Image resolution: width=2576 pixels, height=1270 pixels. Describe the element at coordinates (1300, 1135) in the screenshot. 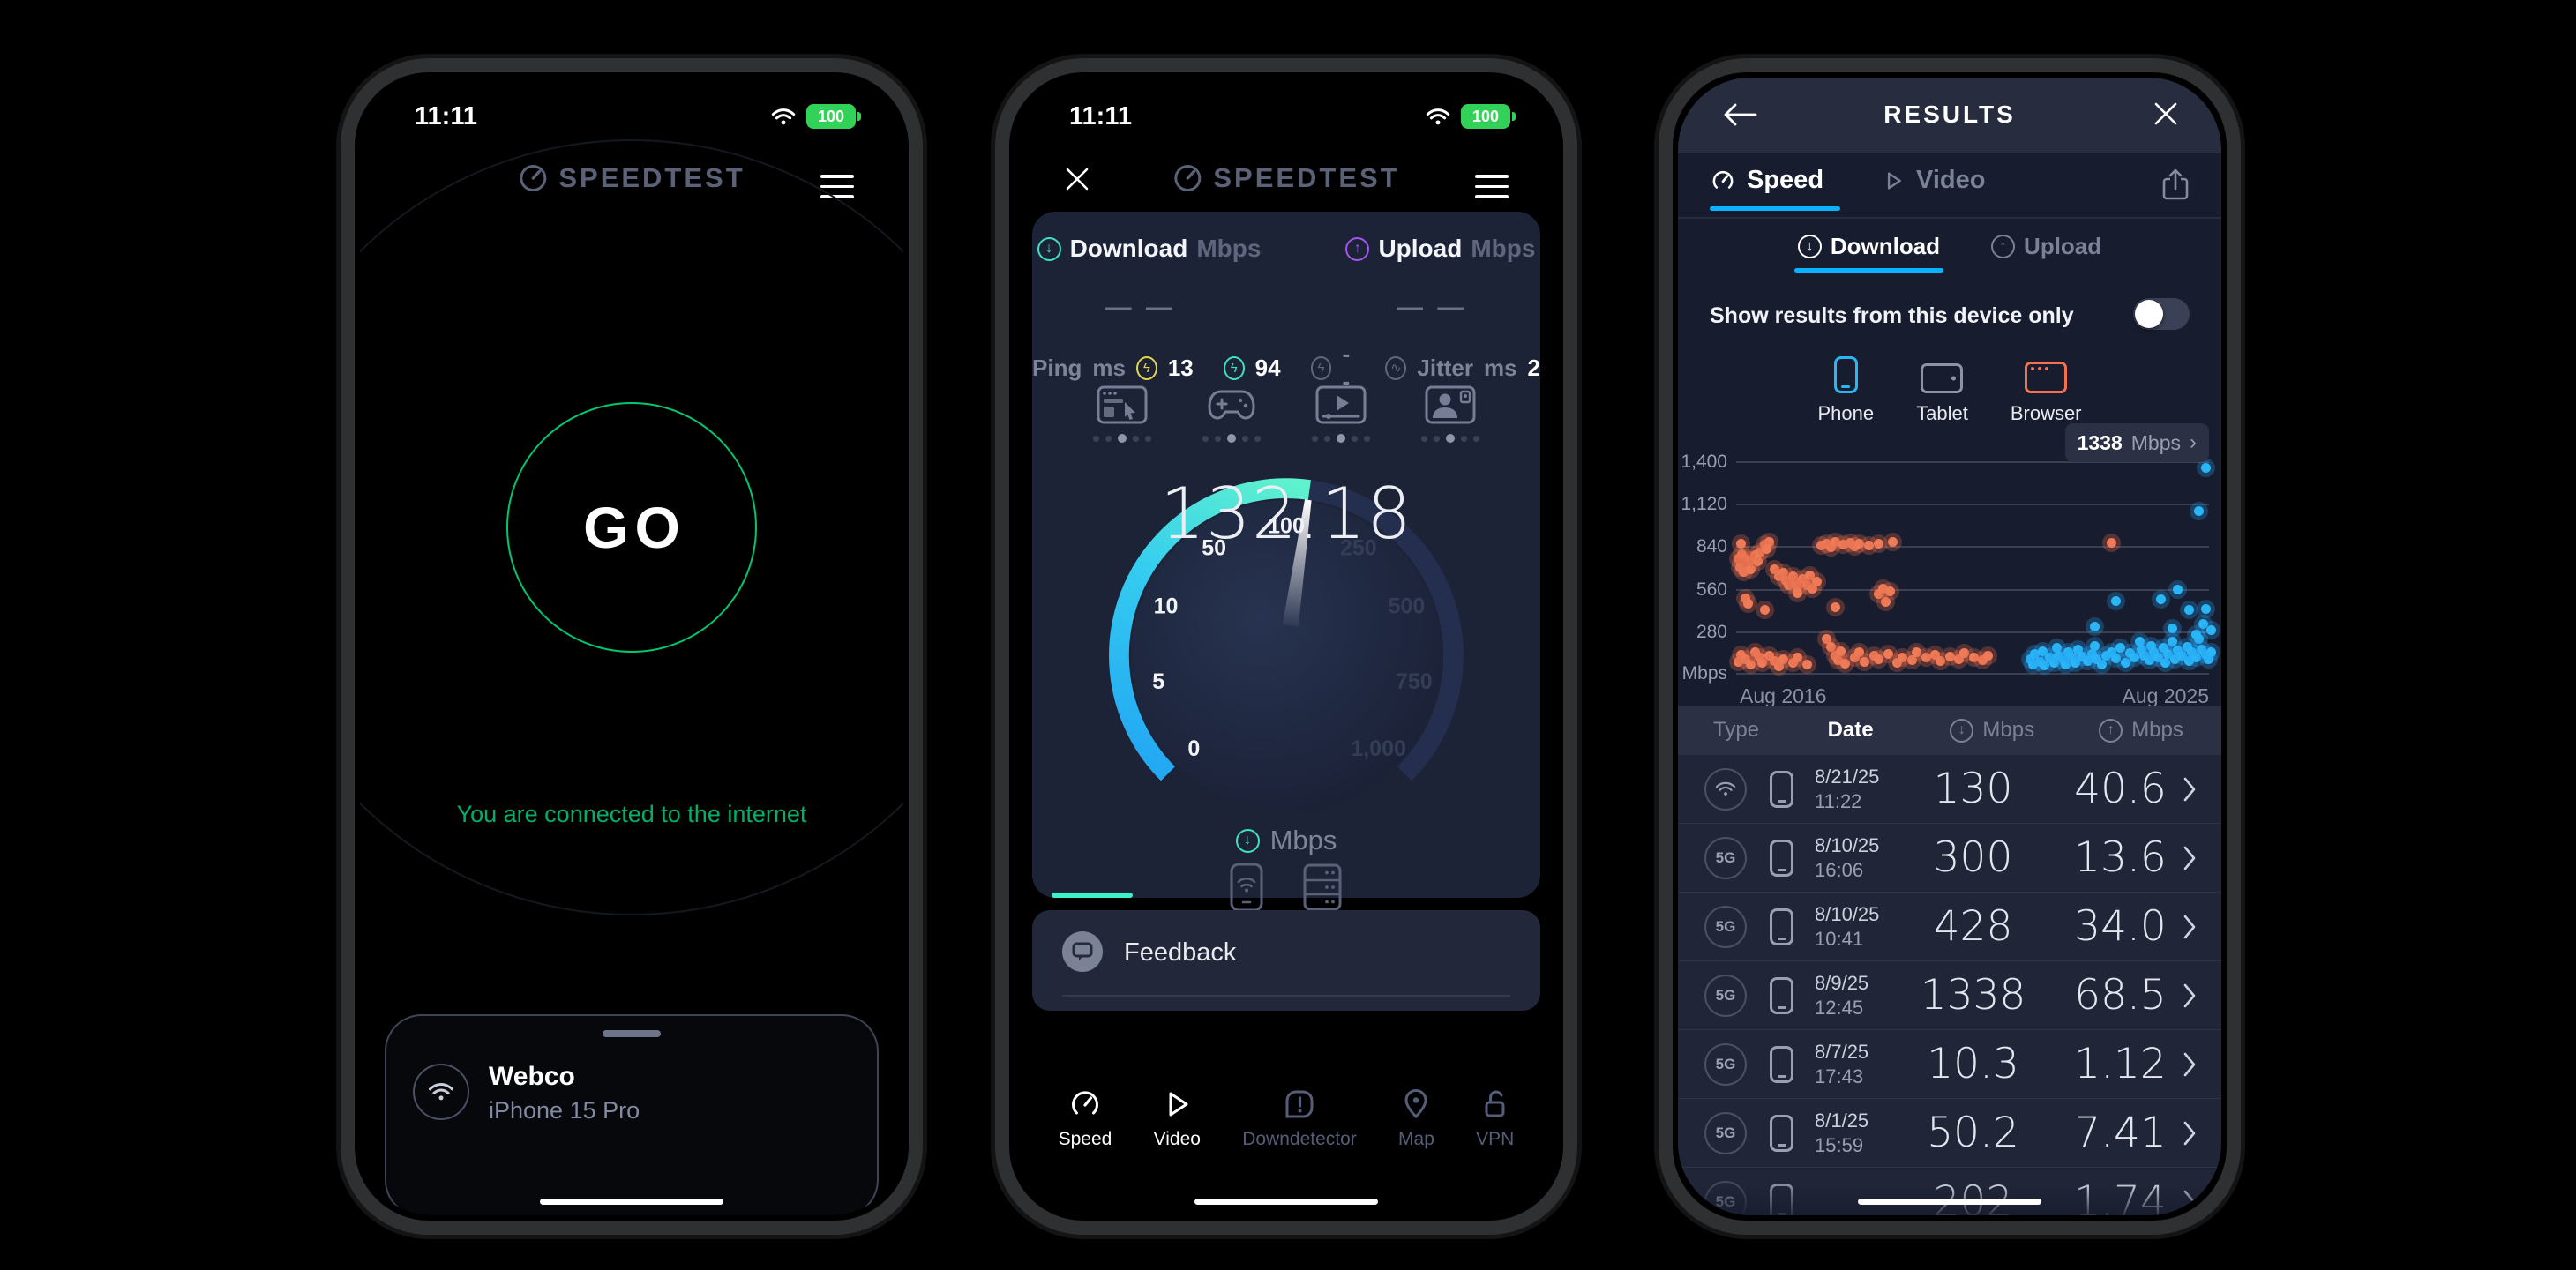

I see `nav-downdetector: Downdetector` at that location.